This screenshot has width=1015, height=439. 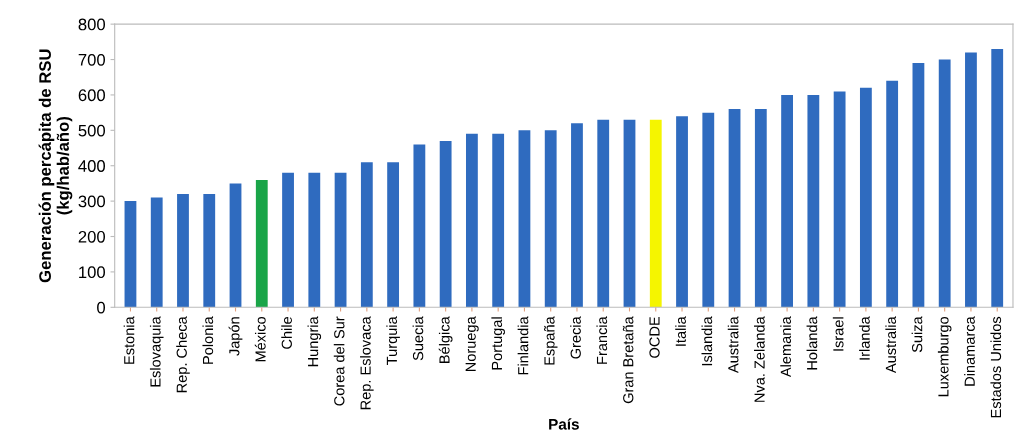 I want to click on x-tick-label: Estados Unidos, so click(x=996, y=367).